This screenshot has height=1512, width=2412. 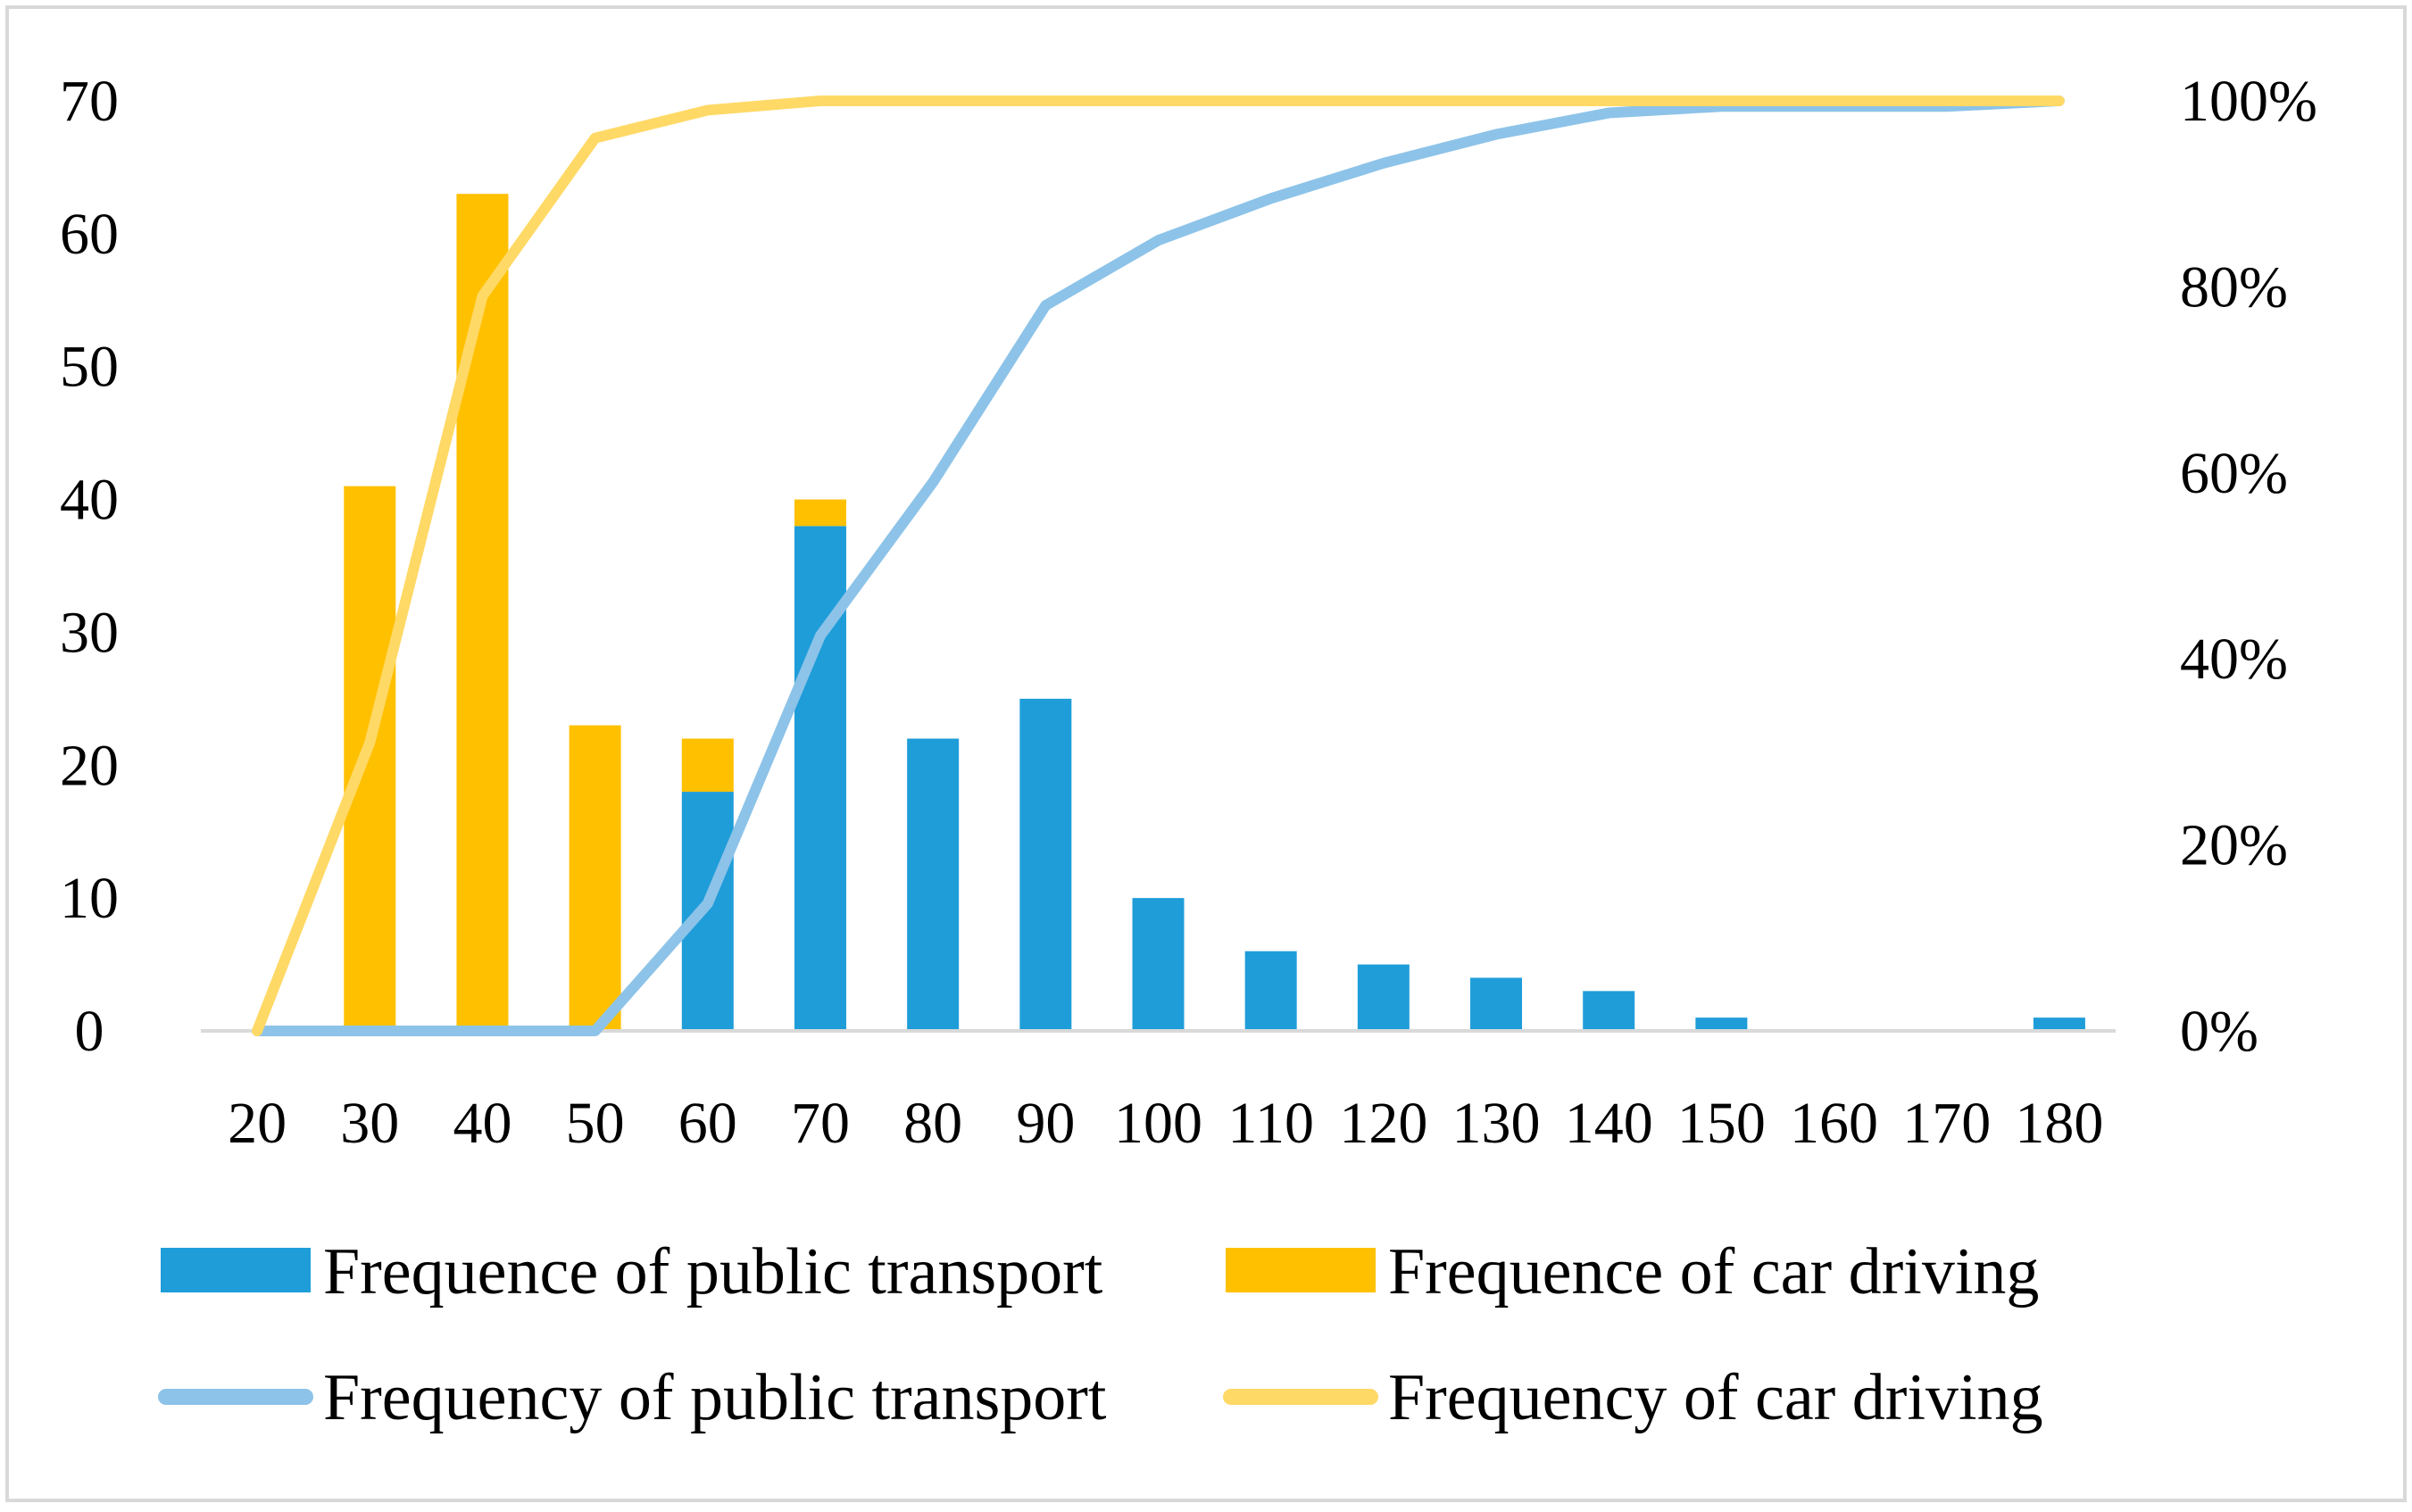 I want to click on y-tick-label: 40, so click(x=89, y=501).